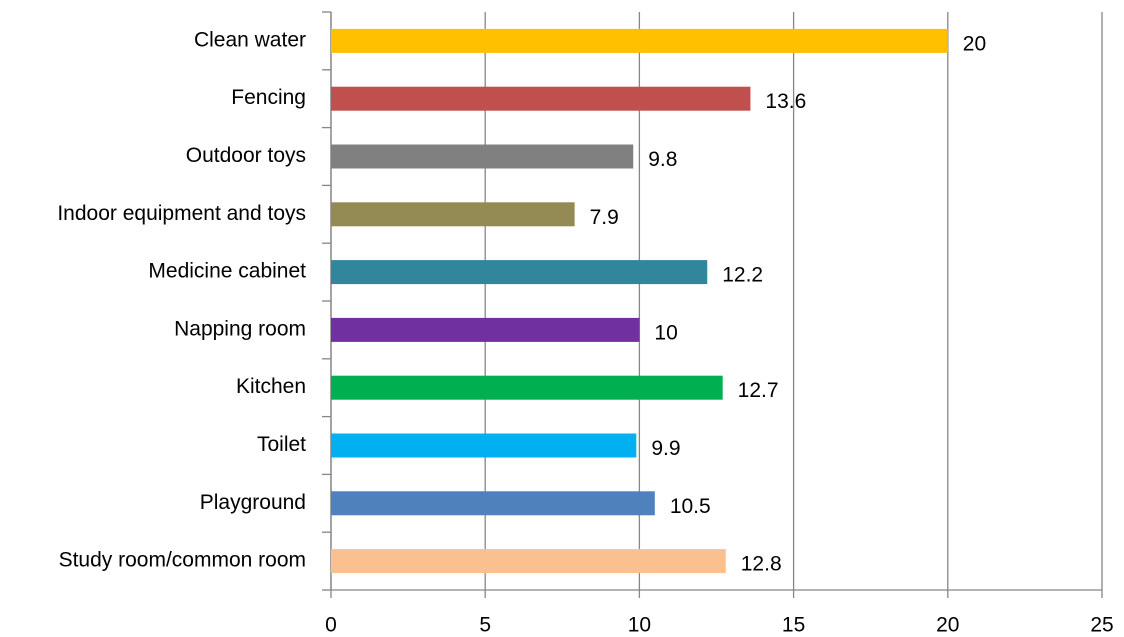 Image resolution: width=1124 pixels, height=637 pixels. Describe the element at coordinates (227, 271) in the screenshot. I see `y-tick-label: Medicine cabinet` at that location.